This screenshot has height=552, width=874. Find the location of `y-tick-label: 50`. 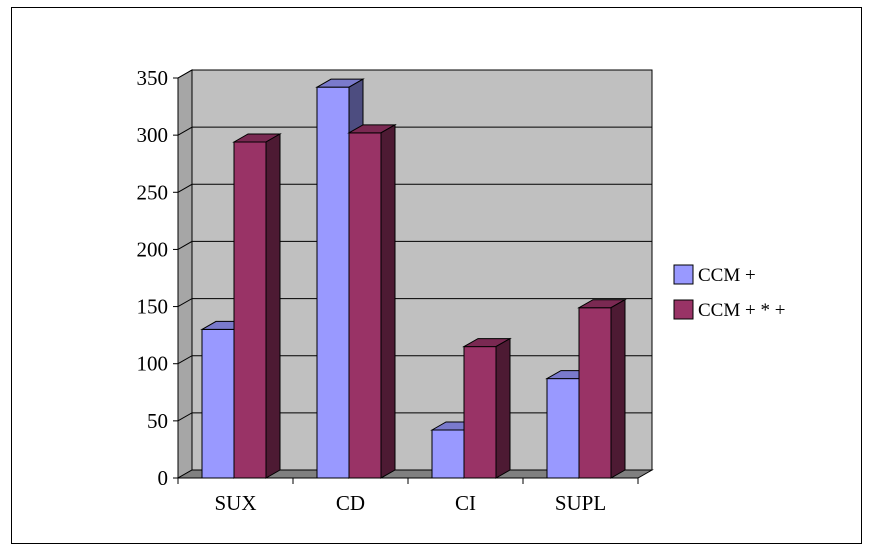

y-tick-label: 50 is located at coordinates (157, 421).